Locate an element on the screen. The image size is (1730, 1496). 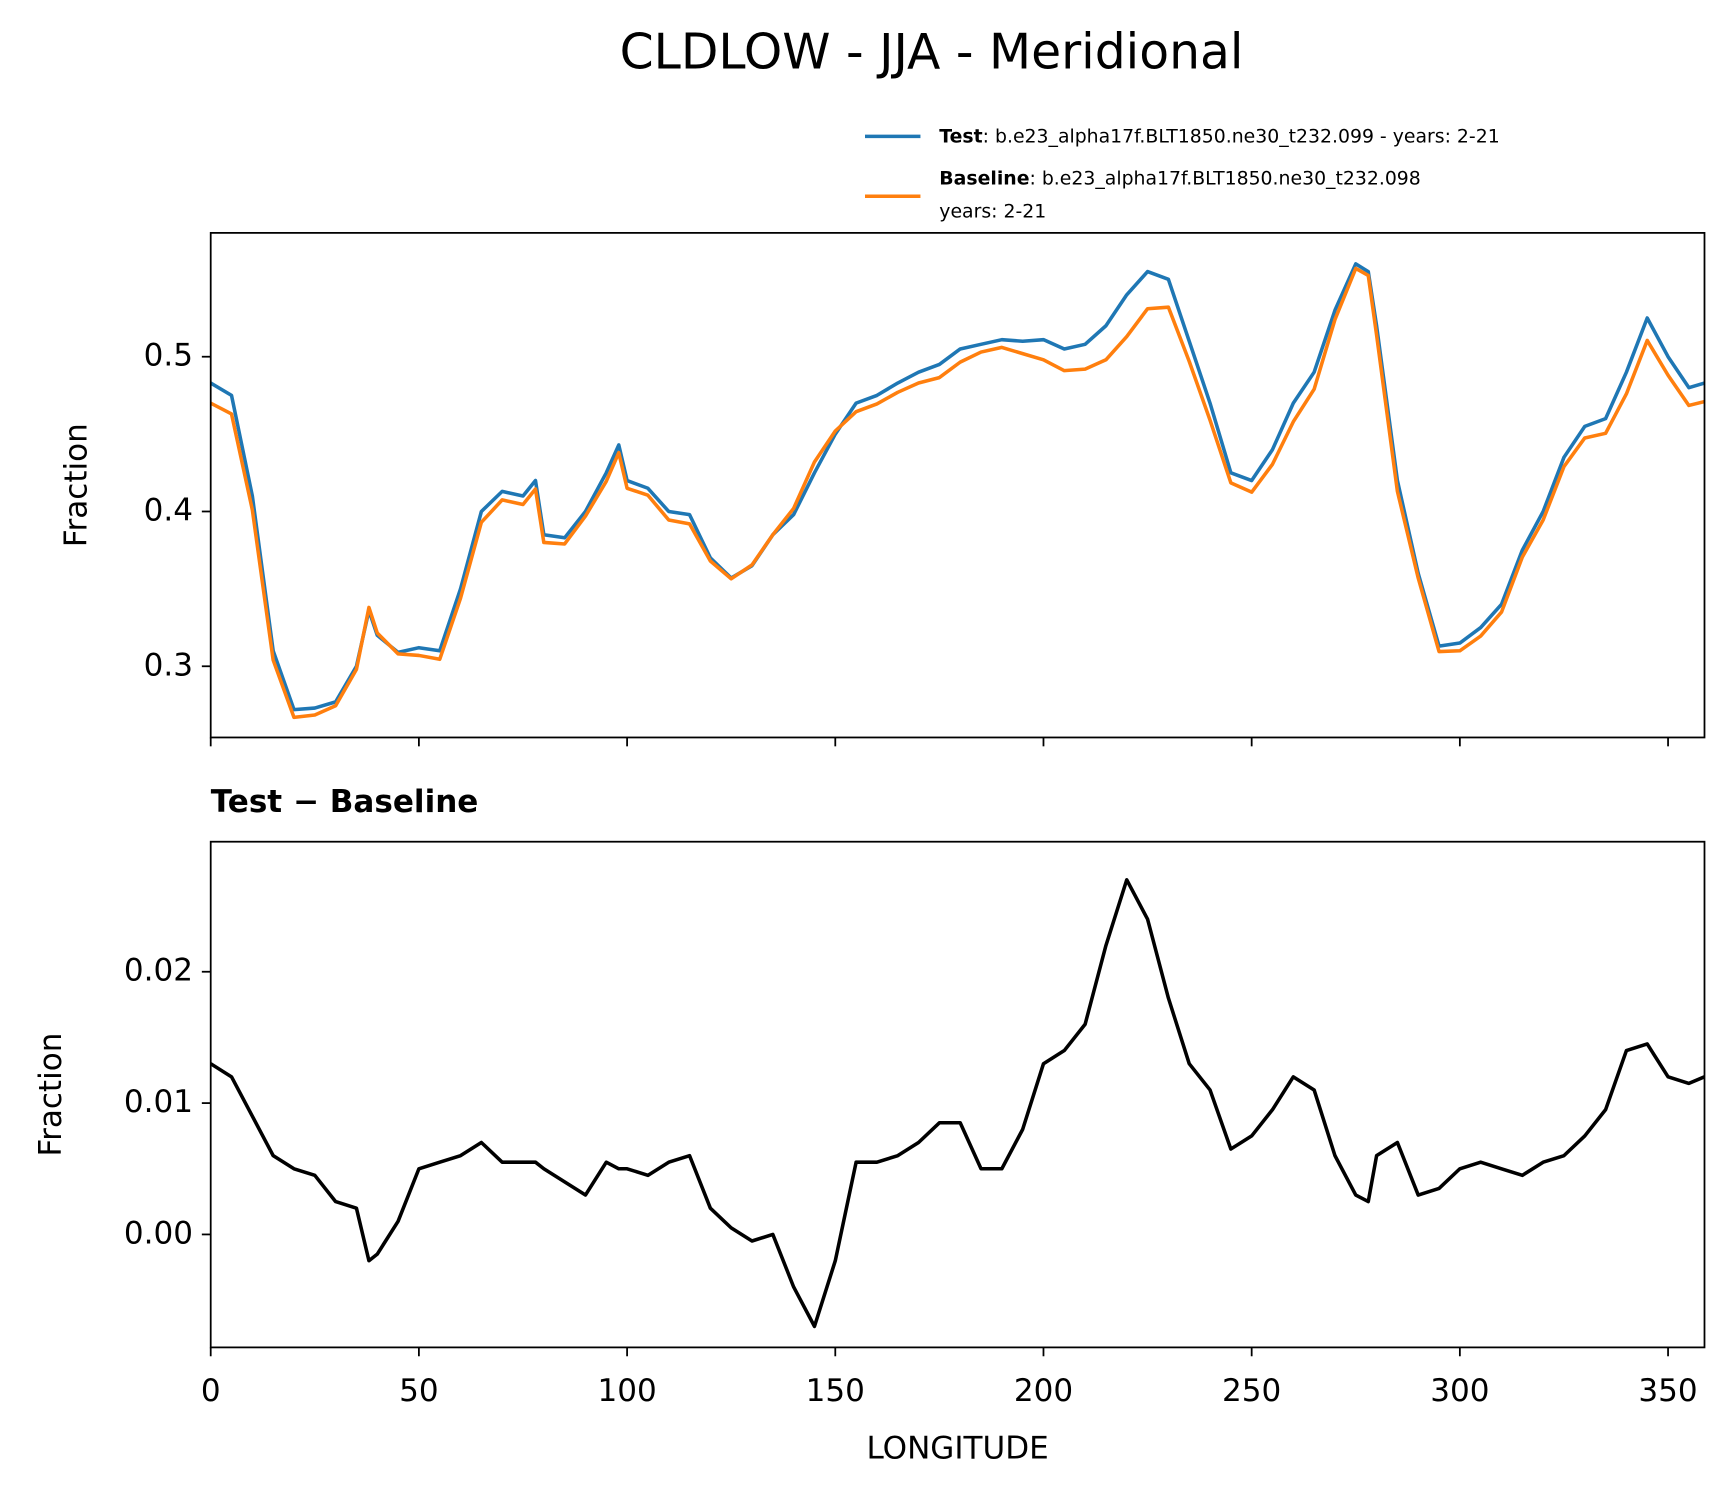
chart-title: CLDLOW - JJA - Meridional is located at coordinates (932, 51).